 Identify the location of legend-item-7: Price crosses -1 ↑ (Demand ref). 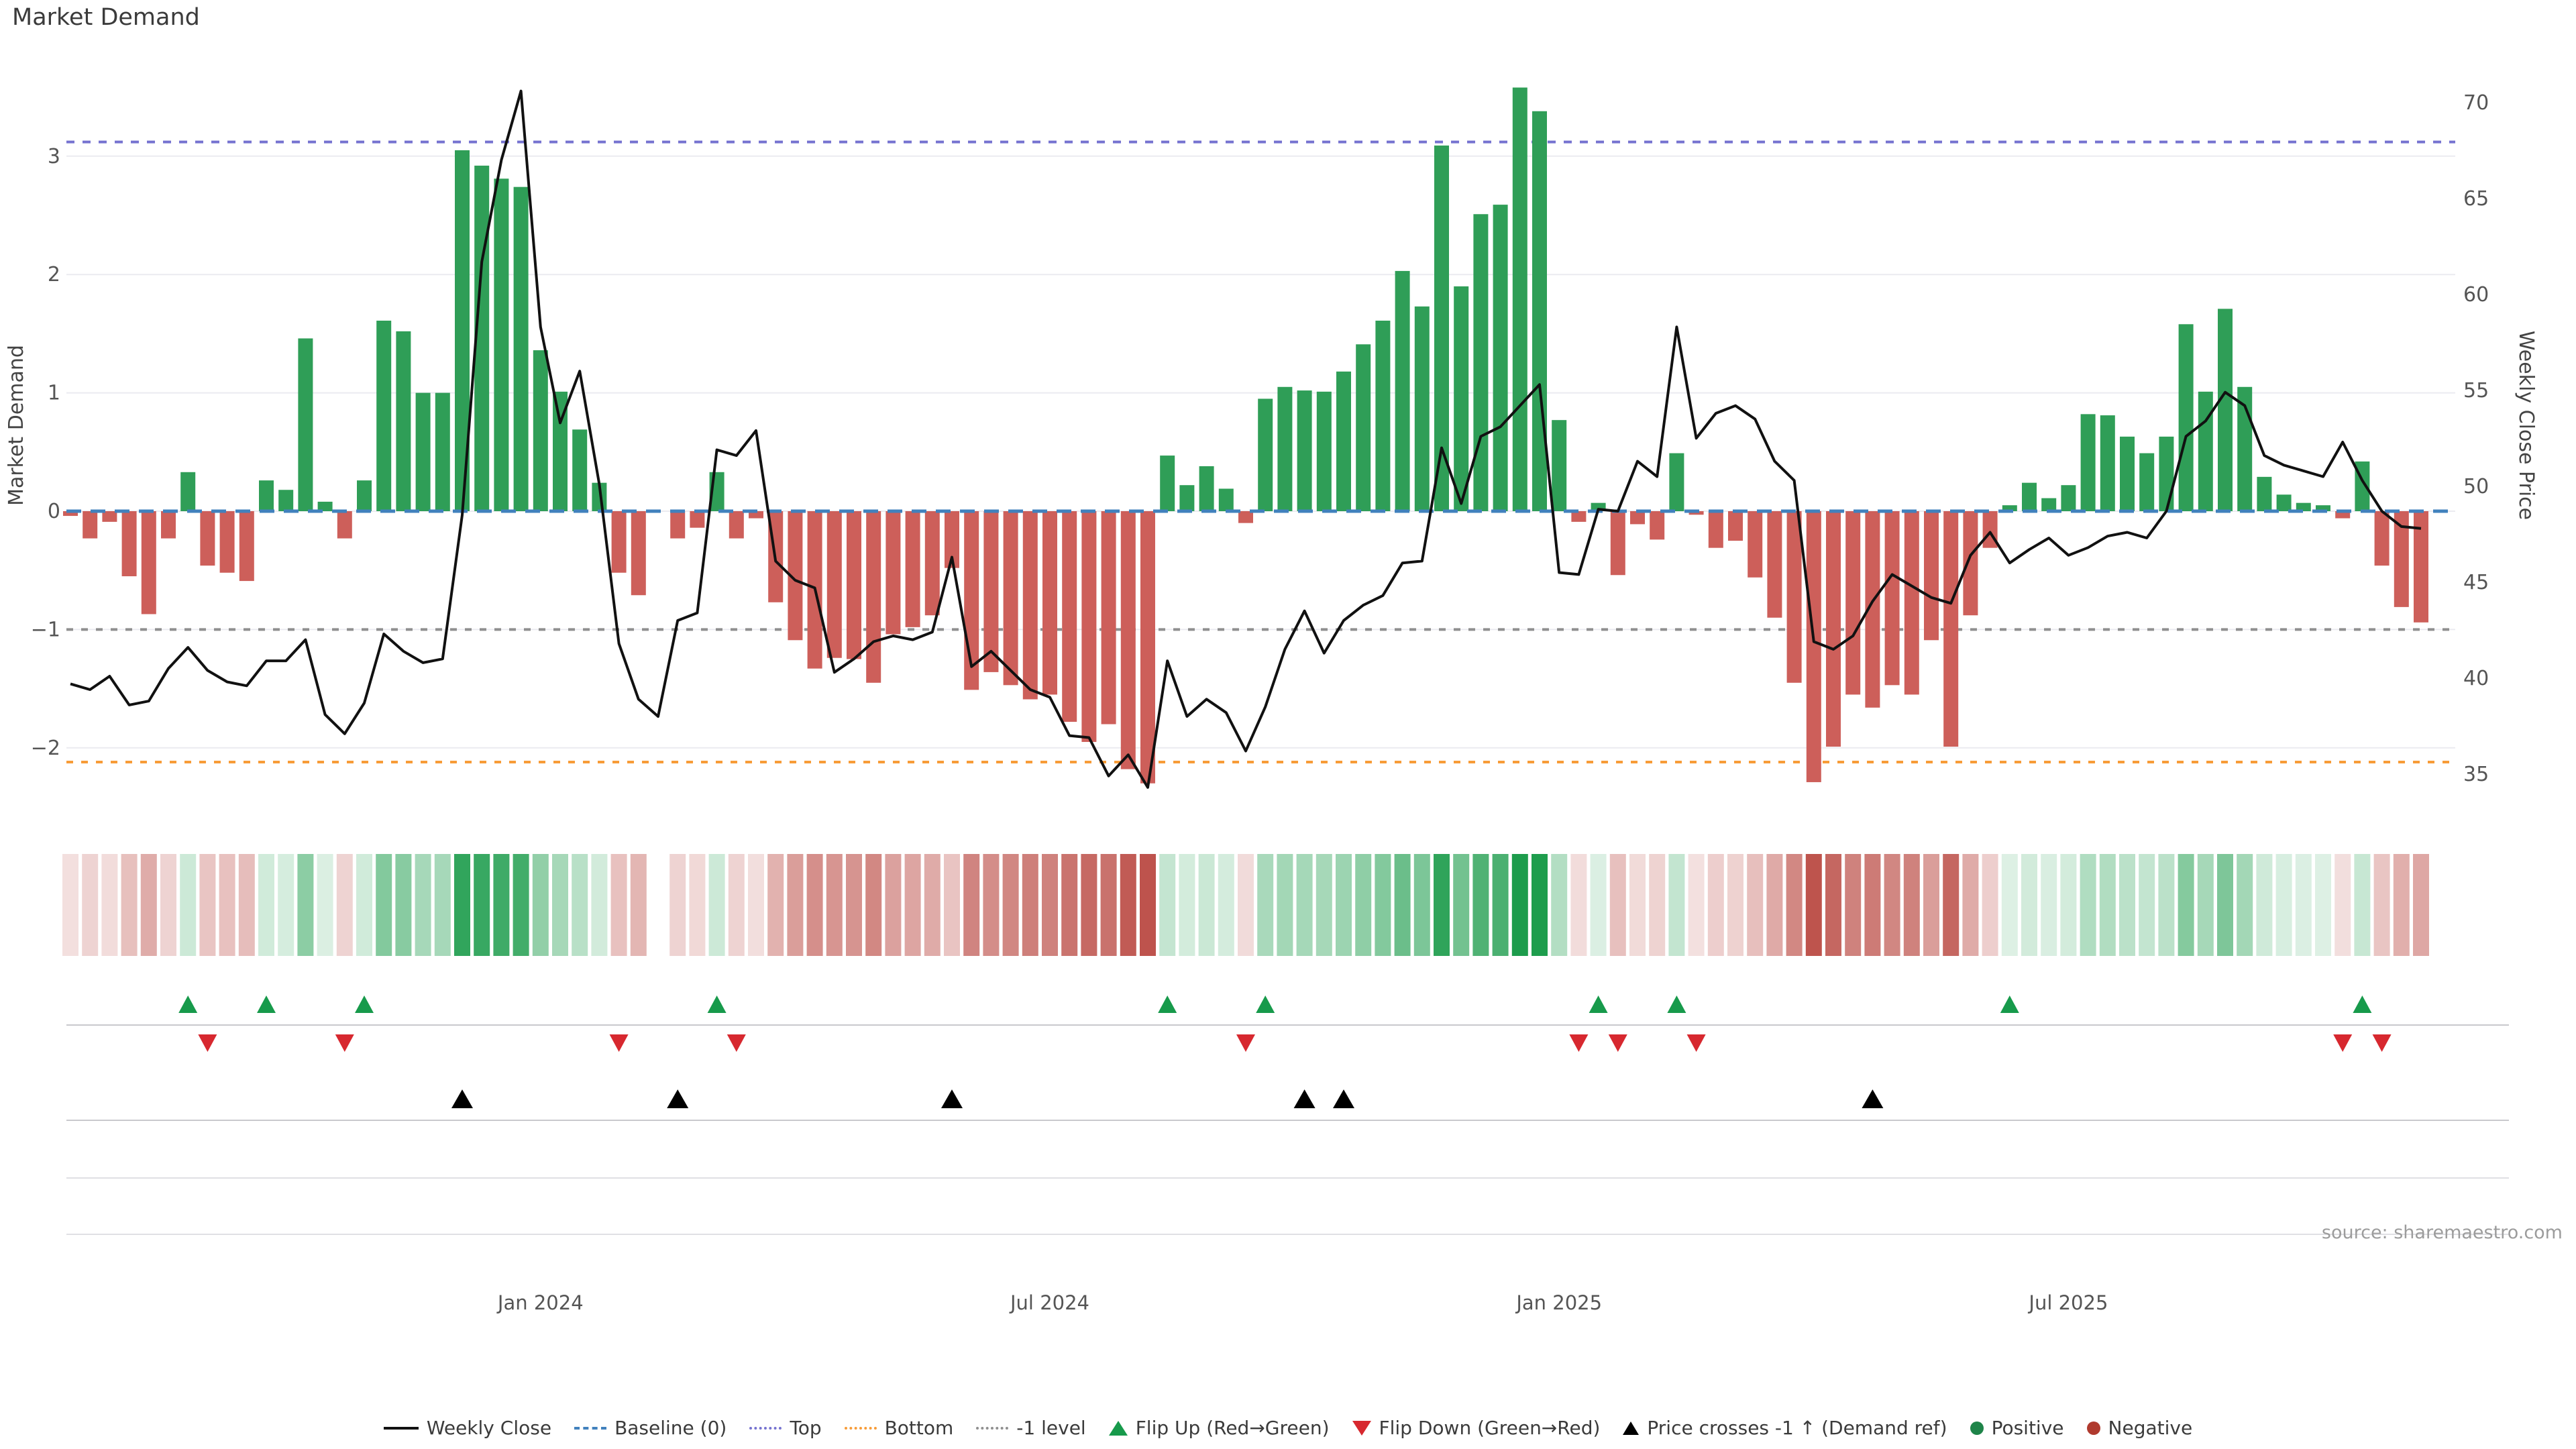
(1785, 1428).